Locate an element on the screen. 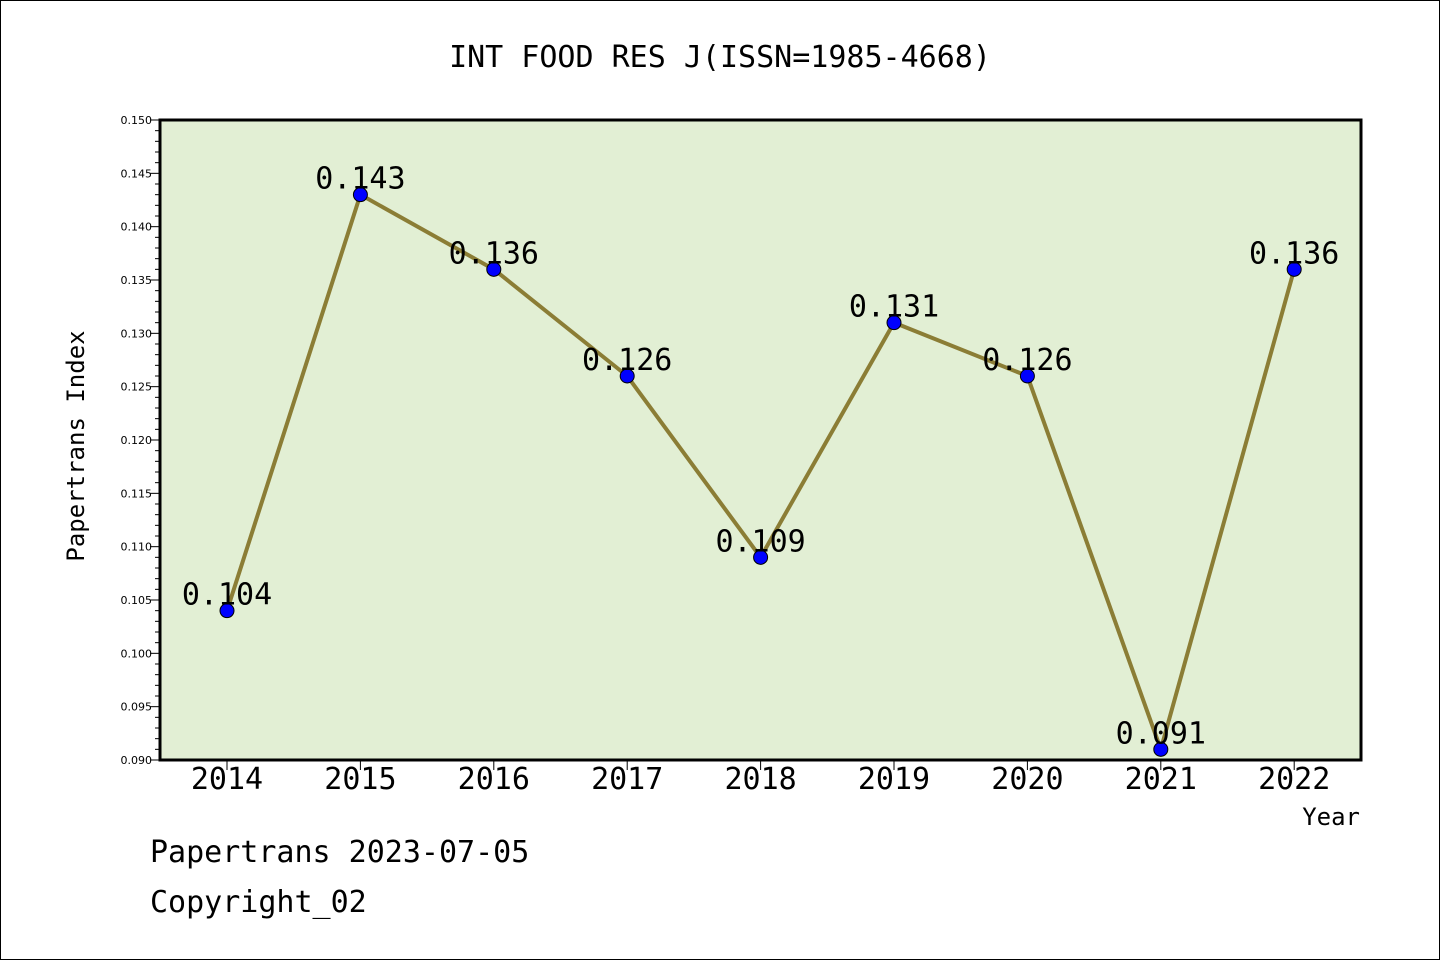 The height and width of the screenshot is (960, 1440). x-tick-label: 2019 is located at coordinates (894, 779).